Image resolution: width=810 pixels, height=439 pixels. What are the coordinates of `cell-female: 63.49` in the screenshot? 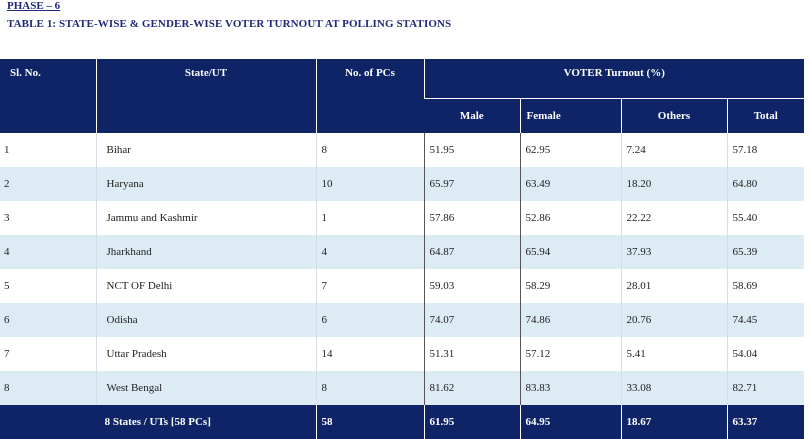 It's located at (570, 184).